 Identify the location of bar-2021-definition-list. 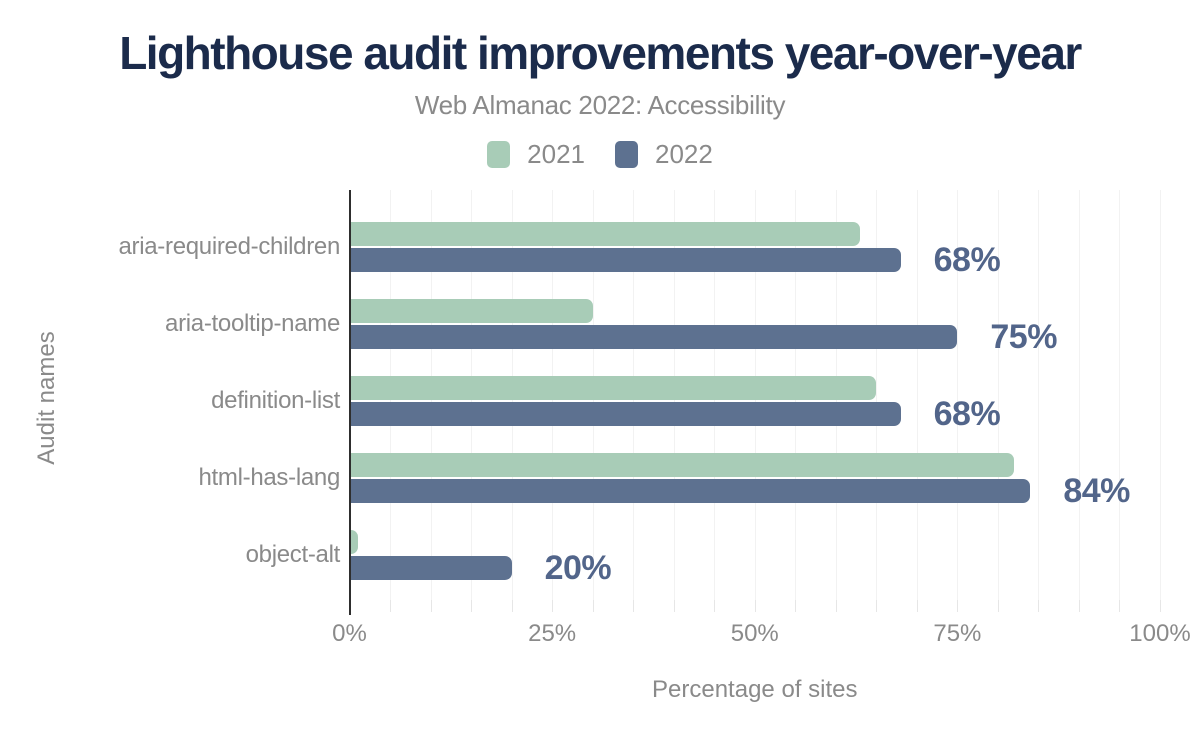
(613, 388).